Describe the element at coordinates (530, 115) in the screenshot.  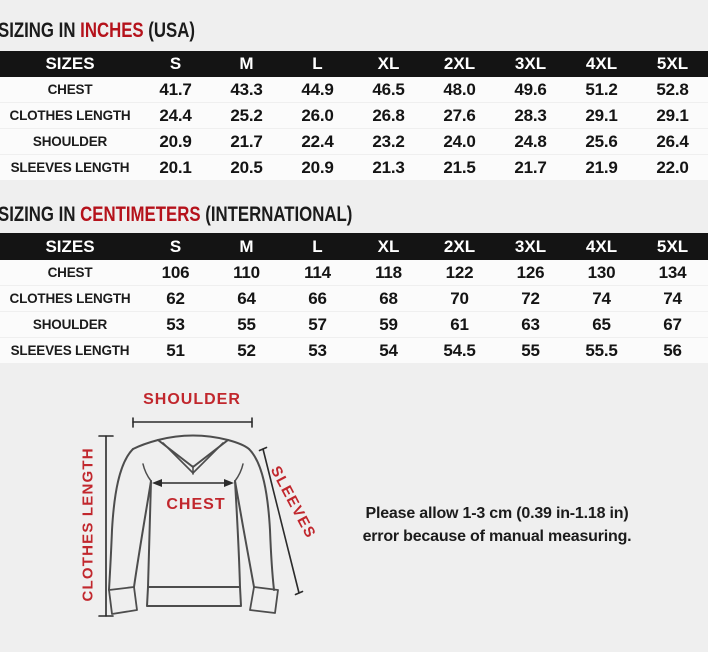
I see `size-value-cell: 28.3` at that location.